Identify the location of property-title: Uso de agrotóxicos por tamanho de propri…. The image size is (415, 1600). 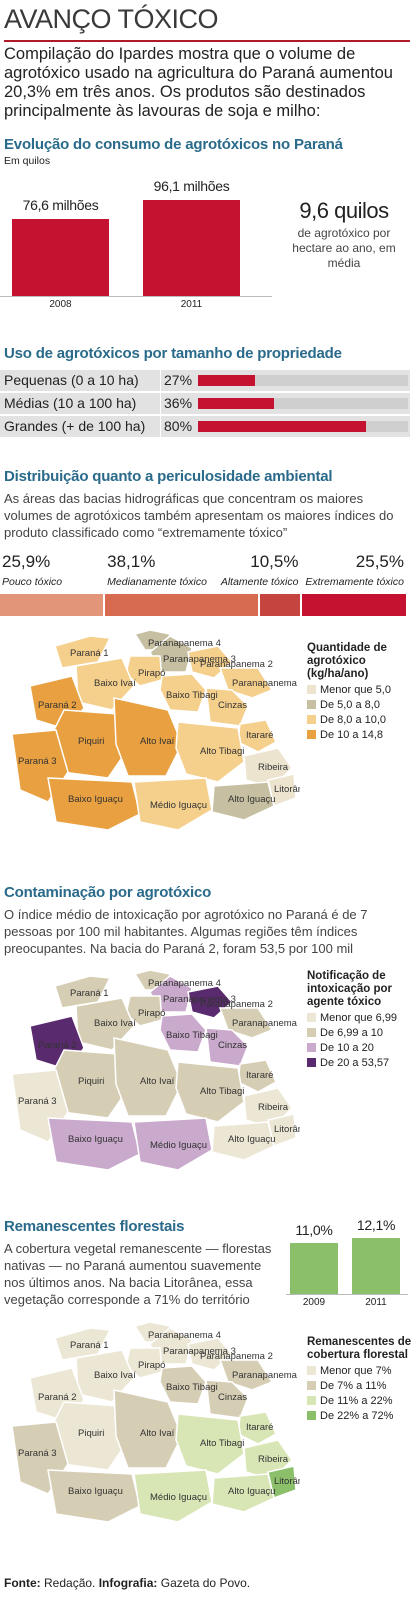
(173, 353).